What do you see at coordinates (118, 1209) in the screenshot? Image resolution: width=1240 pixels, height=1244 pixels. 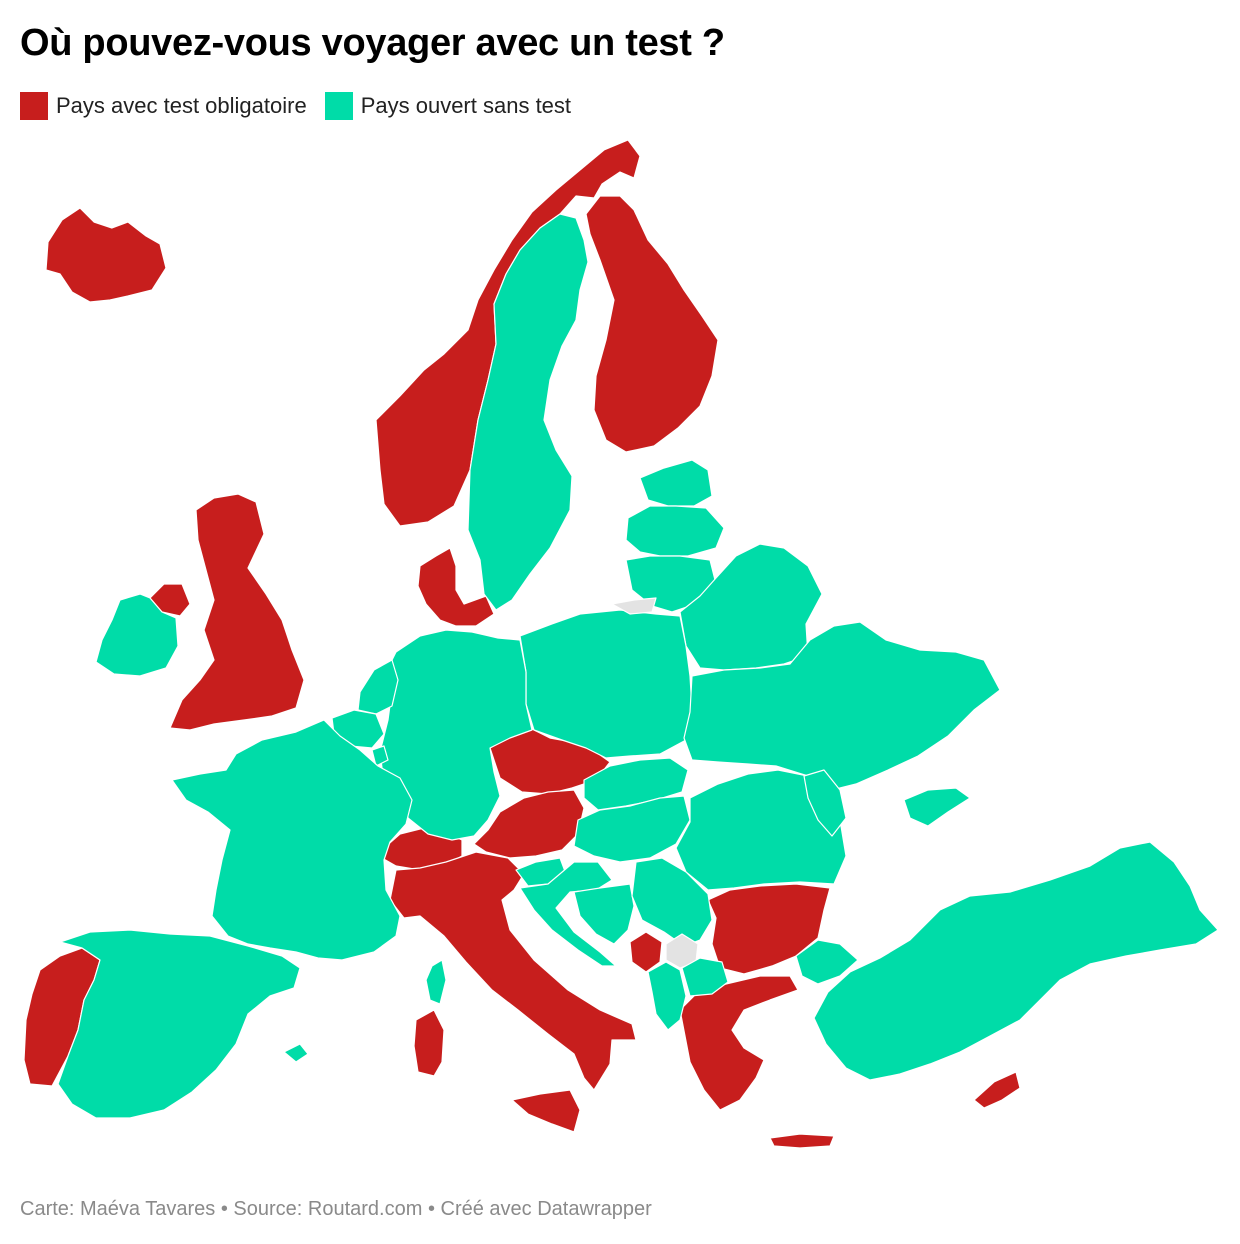 I see `footer-author: Carte: Maéva Tavares` at bounding box center [118, 1209].